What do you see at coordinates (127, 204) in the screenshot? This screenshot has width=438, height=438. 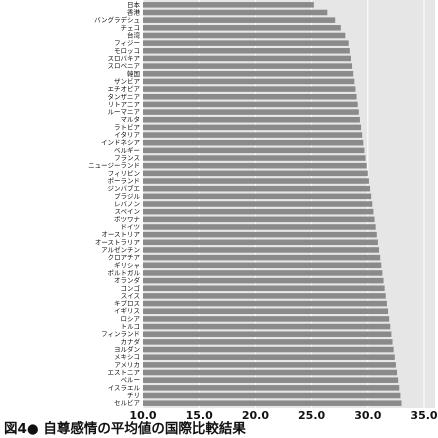 I see `y-tick-label: レバノン` at bounding box center [127, 204].